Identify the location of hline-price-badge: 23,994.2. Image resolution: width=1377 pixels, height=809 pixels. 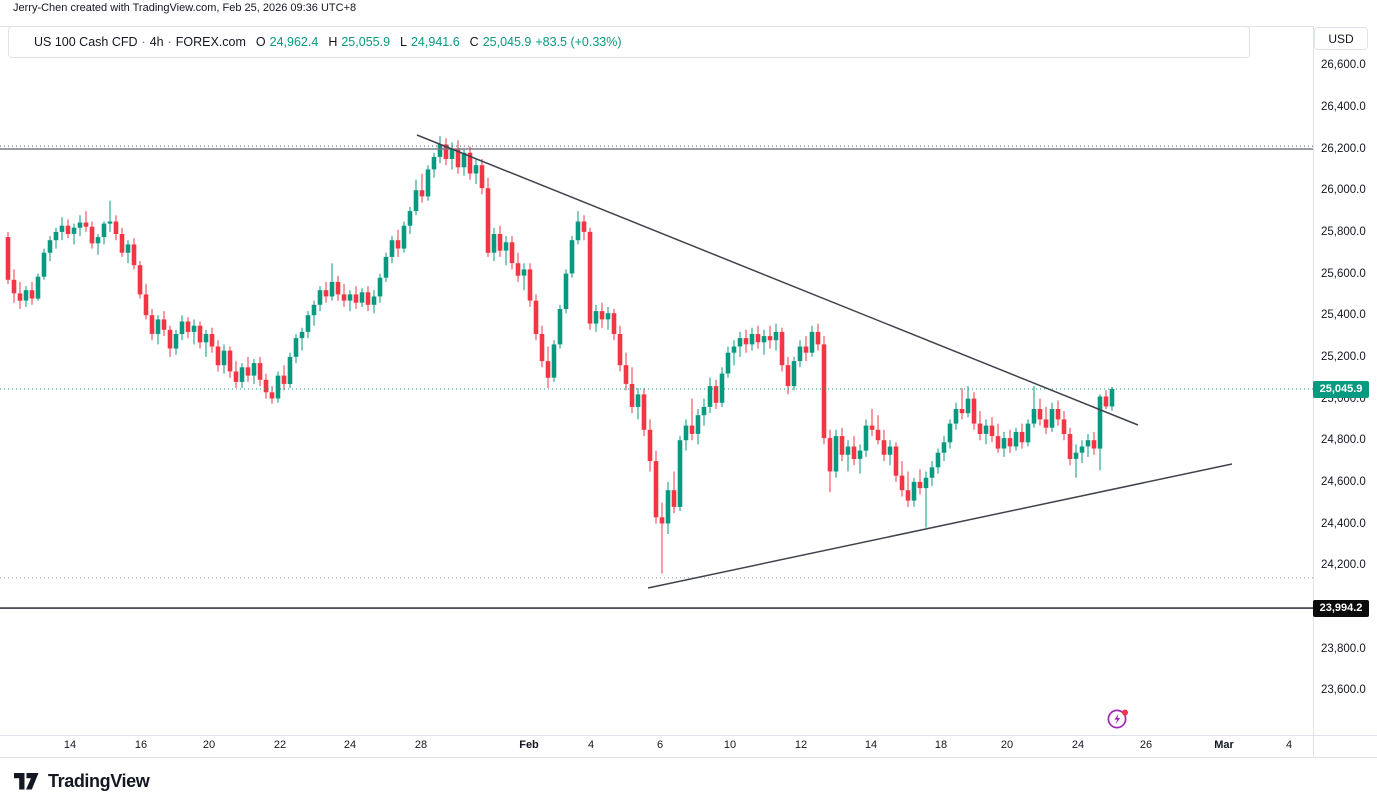
(1341, 608).